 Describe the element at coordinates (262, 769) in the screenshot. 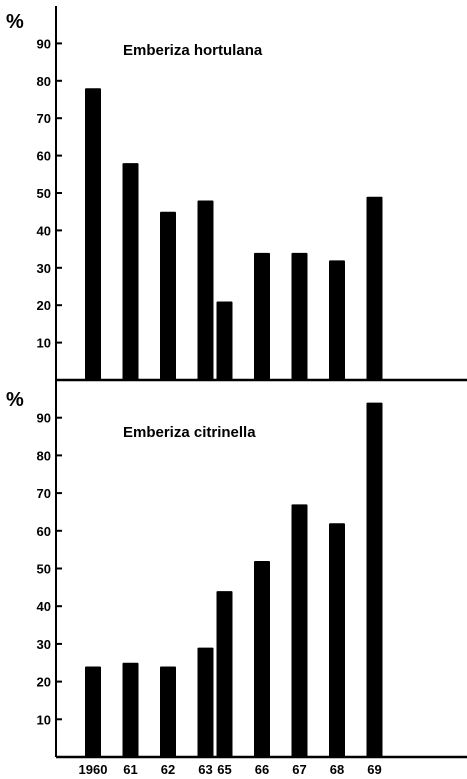

I see `x-tick-label: 66` at that location.